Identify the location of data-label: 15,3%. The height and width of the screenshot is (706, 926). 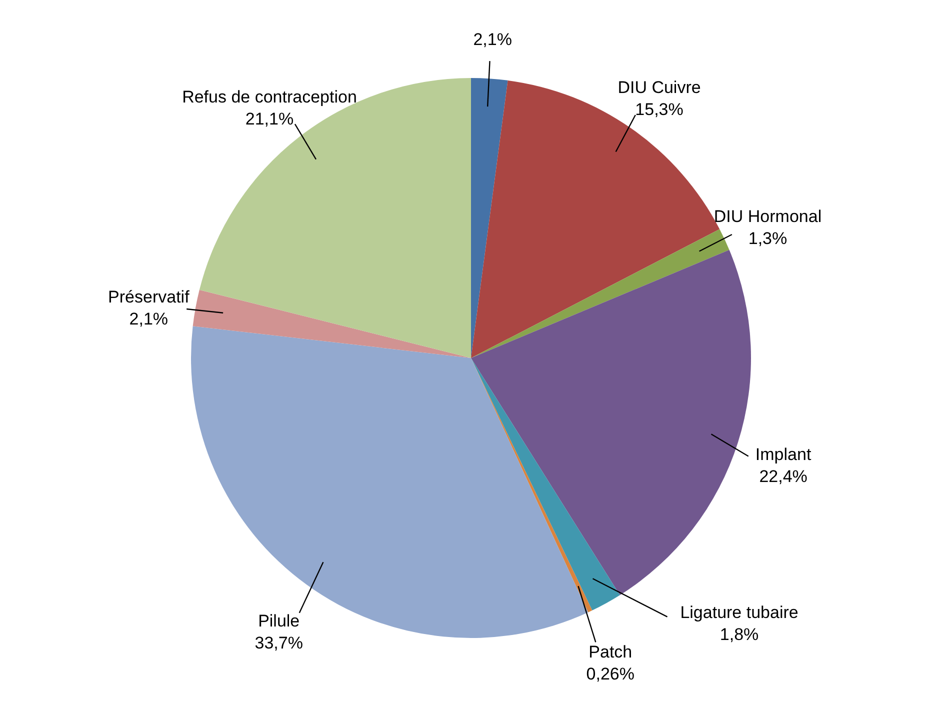
(659, 109).